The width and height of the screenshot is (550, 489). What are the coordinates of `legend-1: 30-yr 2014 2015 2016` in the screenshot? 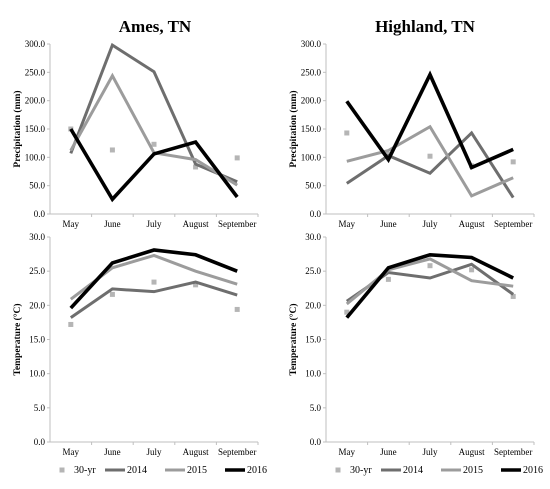 It's located at (163, 470).